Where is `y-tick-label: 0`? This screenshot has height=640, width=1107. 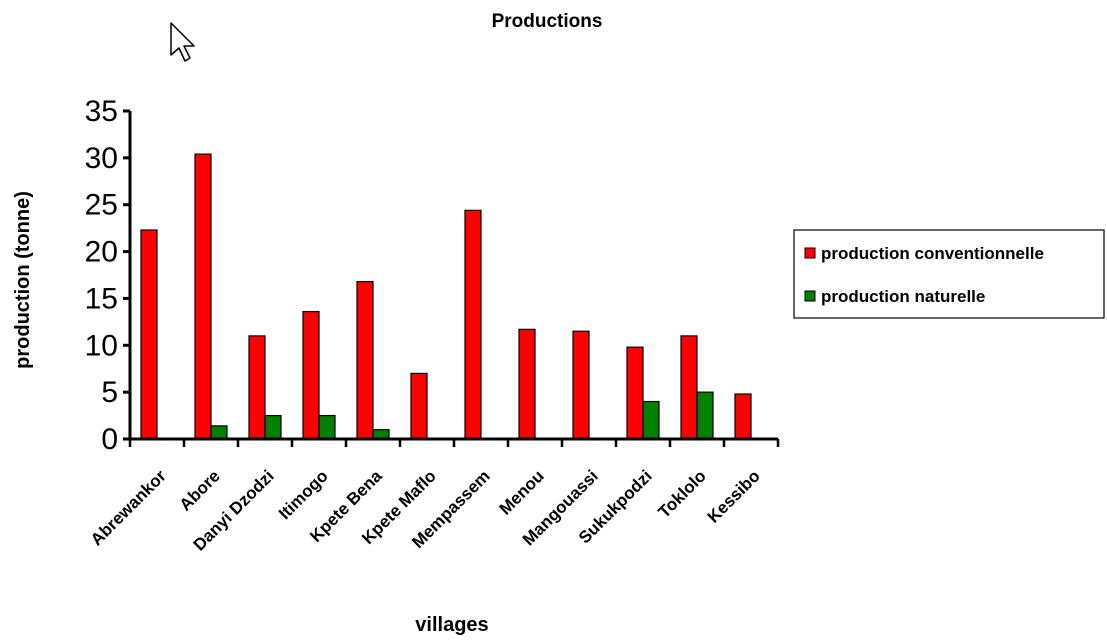
y-tick-label: 0 is located at coordinates (109, 439).